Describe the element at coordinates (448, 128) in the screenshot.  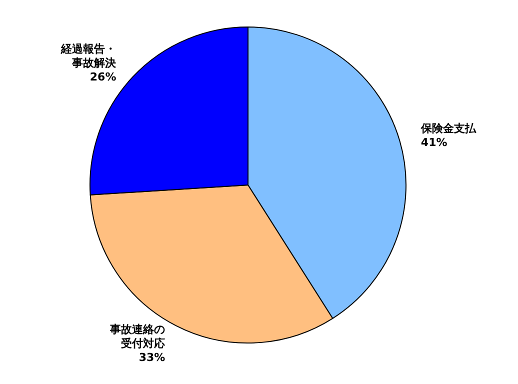
I see `slice-label: 保険金支払` at that location.